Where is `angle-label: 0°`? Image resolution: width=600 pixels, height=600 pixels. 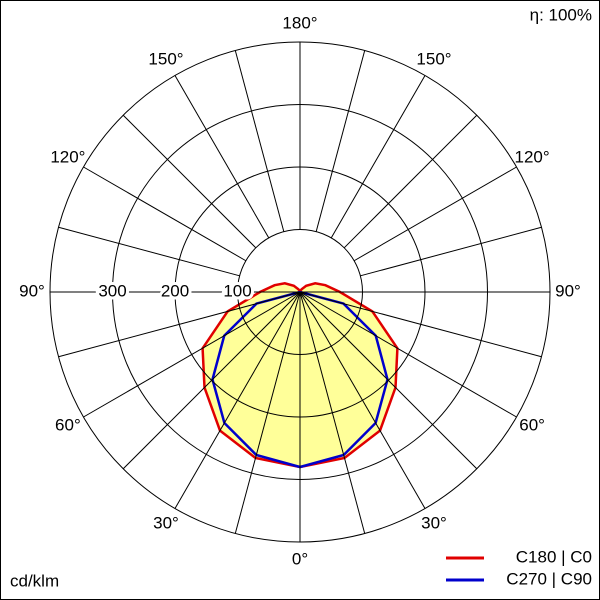
angle-label: 0° is located at coordinates (300, 558).